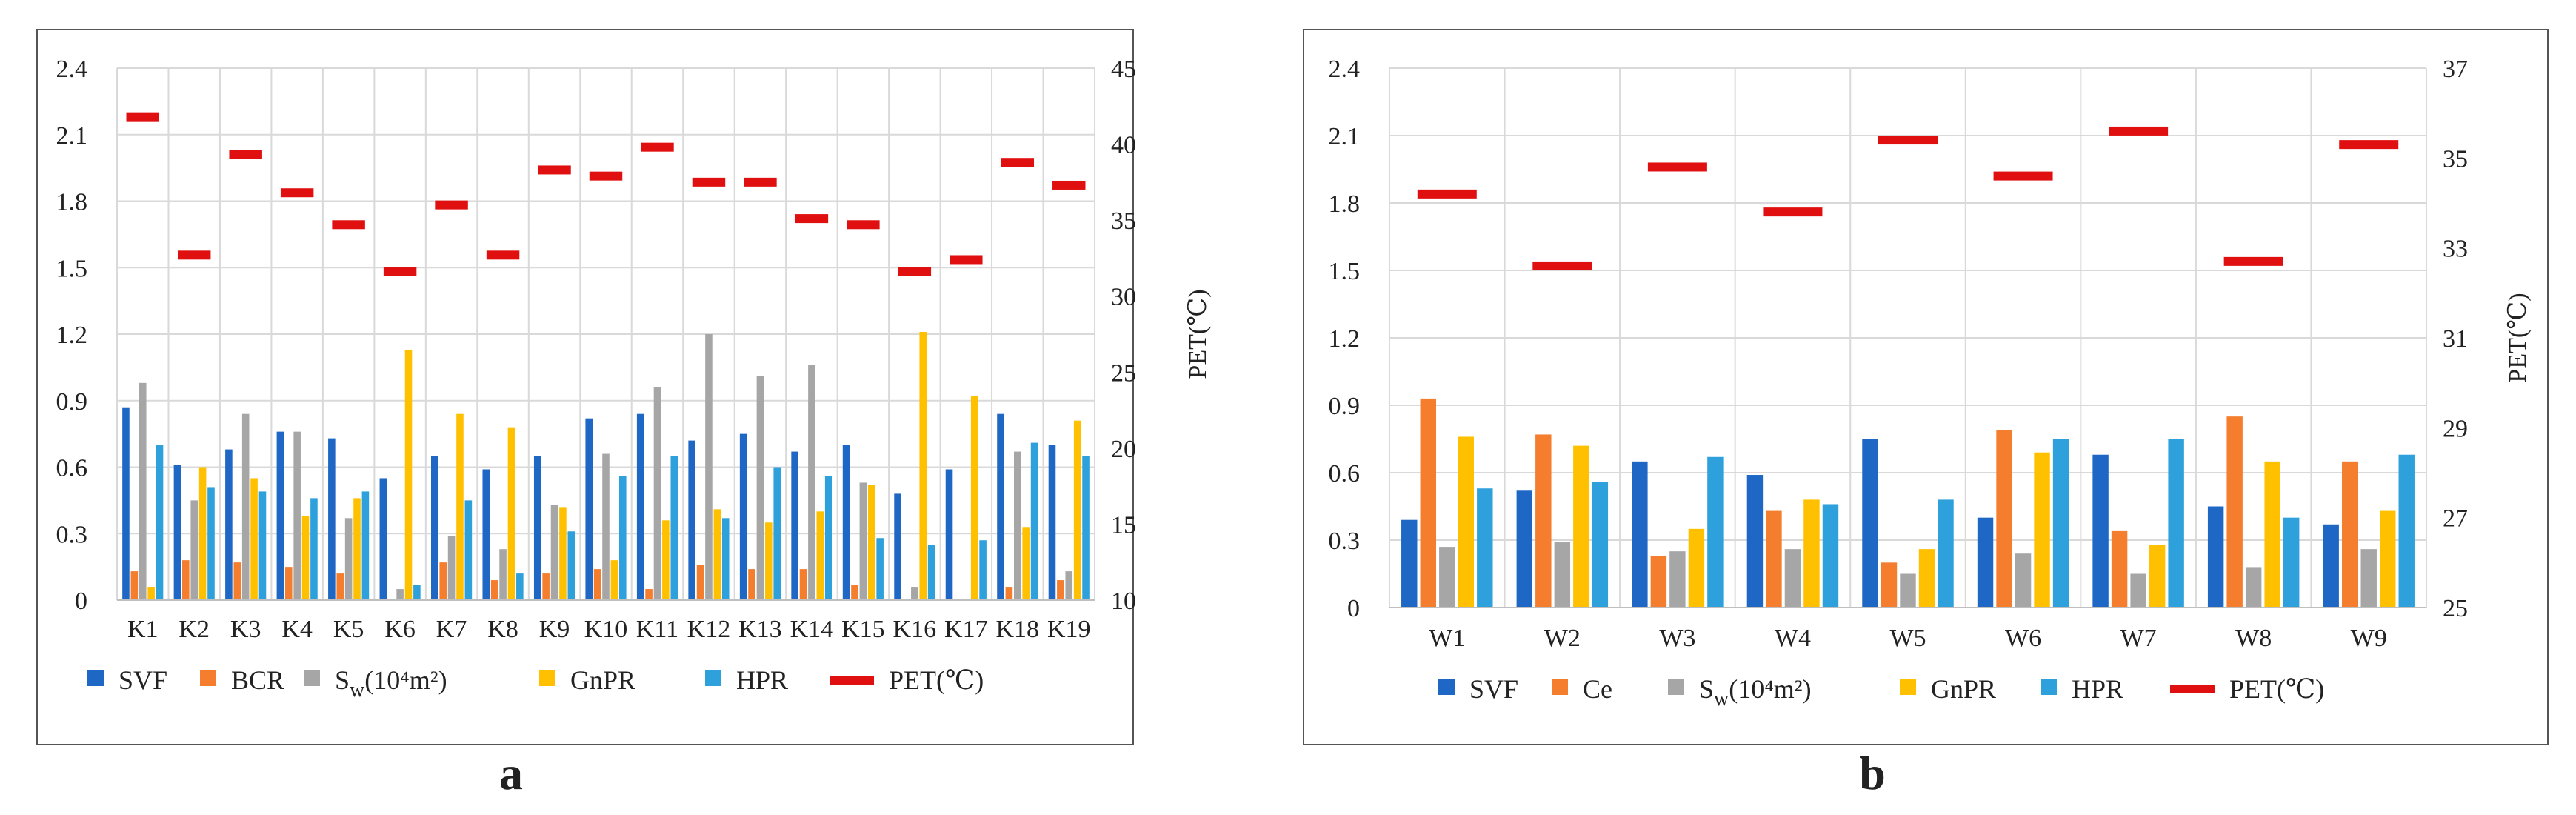  Describe the element at coordinates (451, 629) in the screenshot. I see `x-tick-label: K7` at that location.